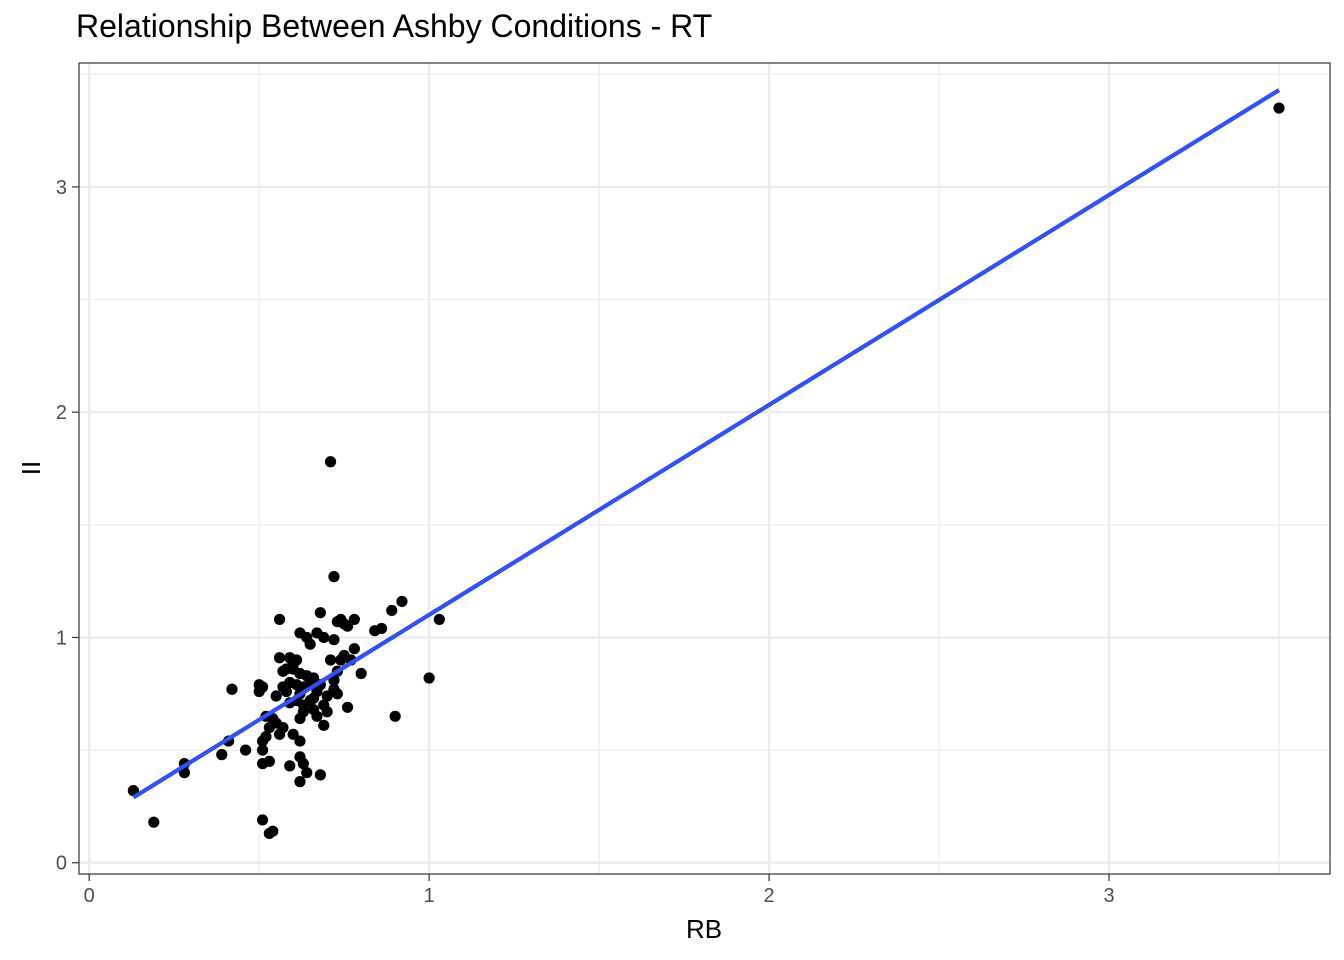 Image resolution: width=1344 pixels, height=960 pixels. What do you see at coordinates (61, 638) in the screenshot?
I see `y-tick-label: 1` at bounding box center [61, 638].